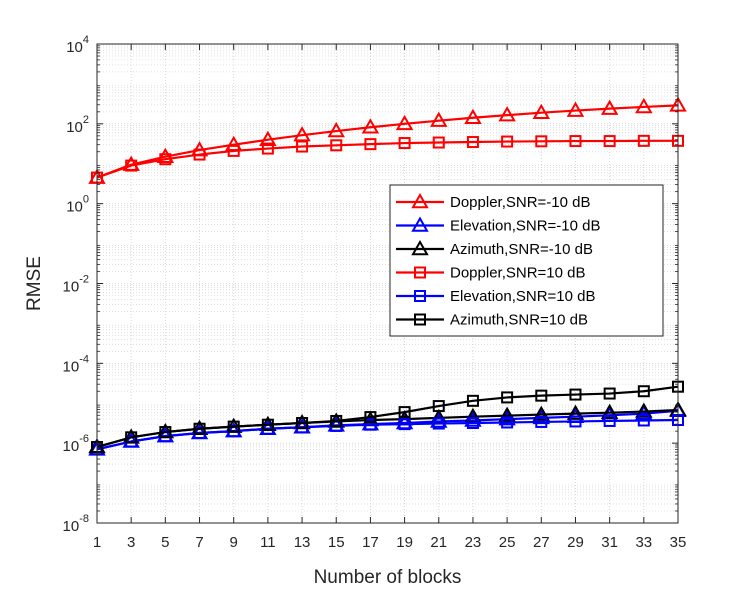 The image size is (747, 591). Describe the element at coordinates (34, 283) in the screenshot. I see `y-axis-label: RMSE` at that location.